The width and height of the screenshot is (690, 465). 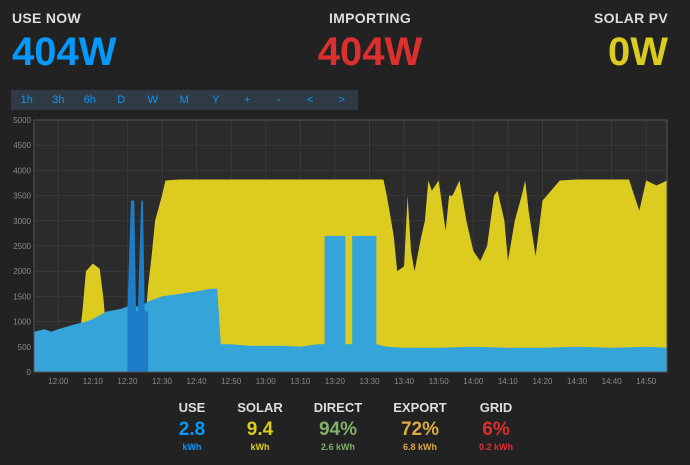 I want to click on y-tick-label: 3500, so click(x=22, y=196).